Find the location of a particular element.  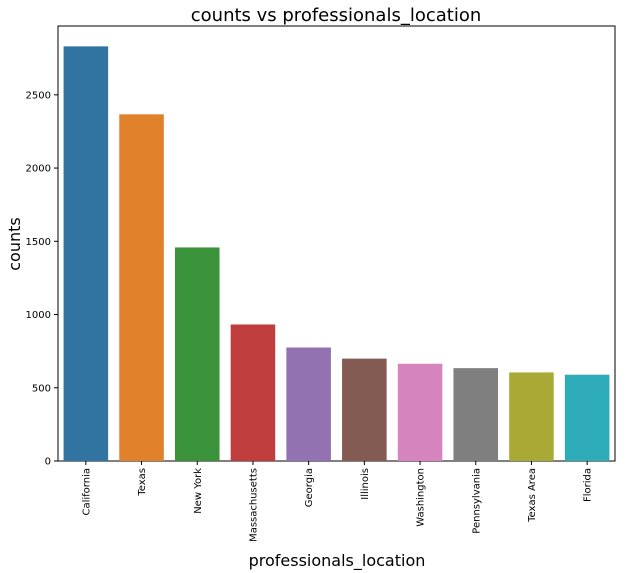

x-tick-label: Illinois is located at coordinates (365, 484).